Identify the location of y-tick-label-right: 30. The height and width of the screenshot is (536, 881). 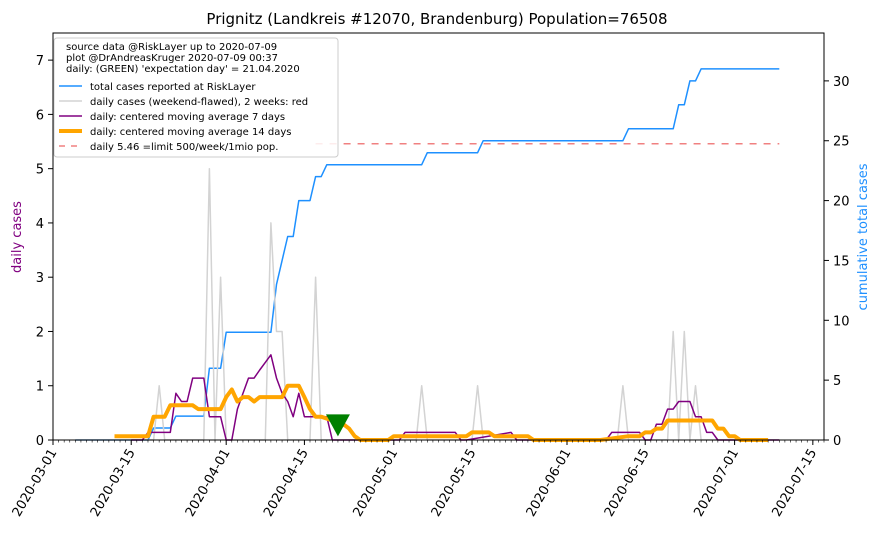
(841, 82).